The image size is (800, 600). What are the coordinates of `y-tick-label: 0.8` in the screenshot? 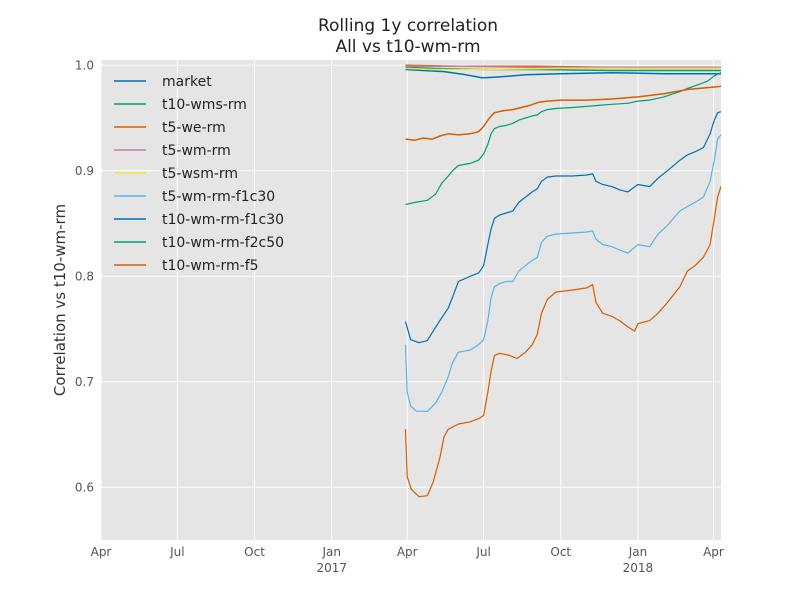 It's located at (84, 276).